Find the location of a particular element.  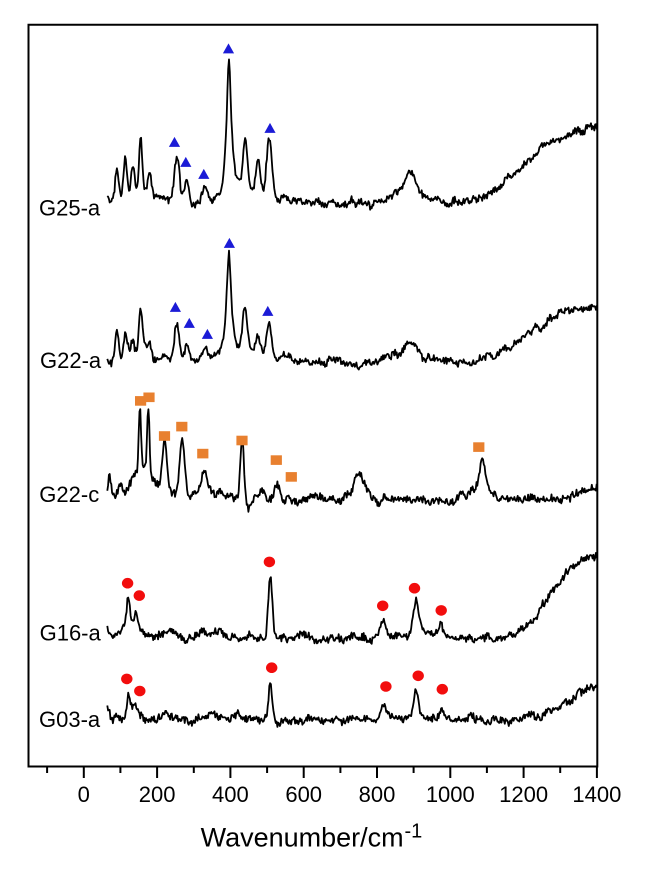

svg-text: 1000 is located at coordinates (450, 794).